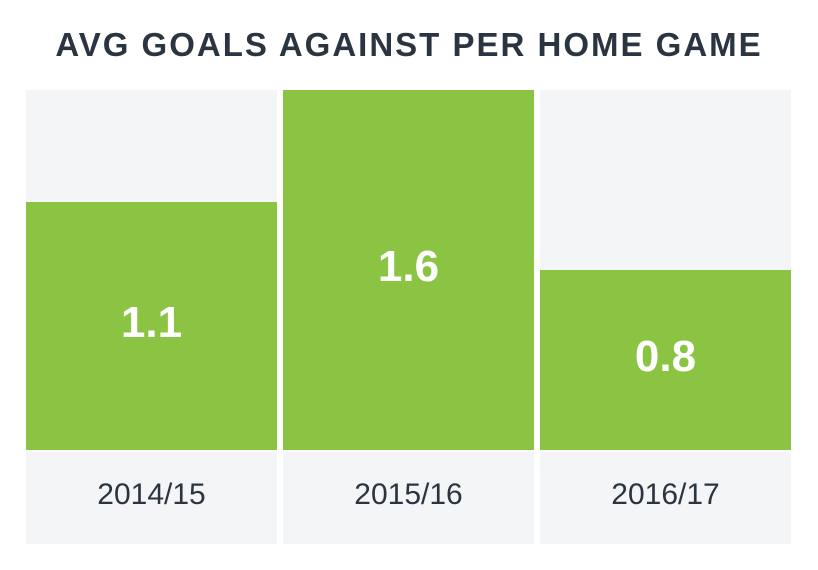  Describe the element at coordinates (151, 322) in the screenshot. I see `bar-value-label: 1.1` at that location.